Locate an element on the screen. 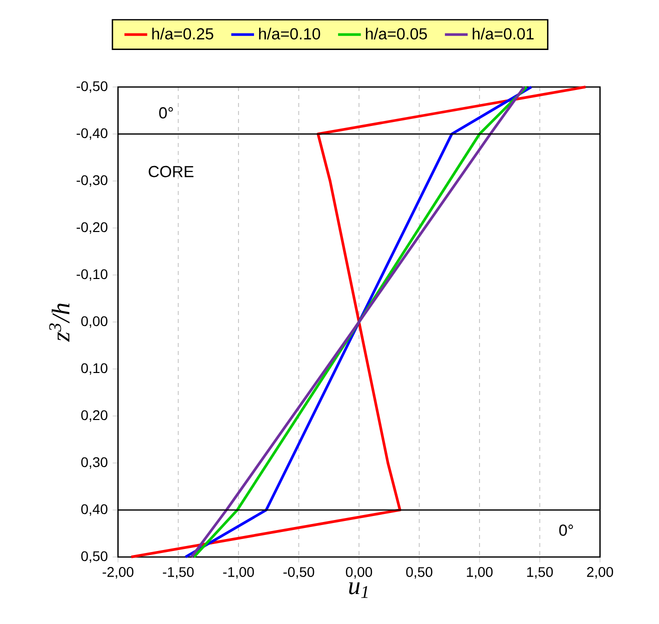 This screenshot has height=624, width=659. x-tick-label: 2,00 is located at coordinates (600, 573).